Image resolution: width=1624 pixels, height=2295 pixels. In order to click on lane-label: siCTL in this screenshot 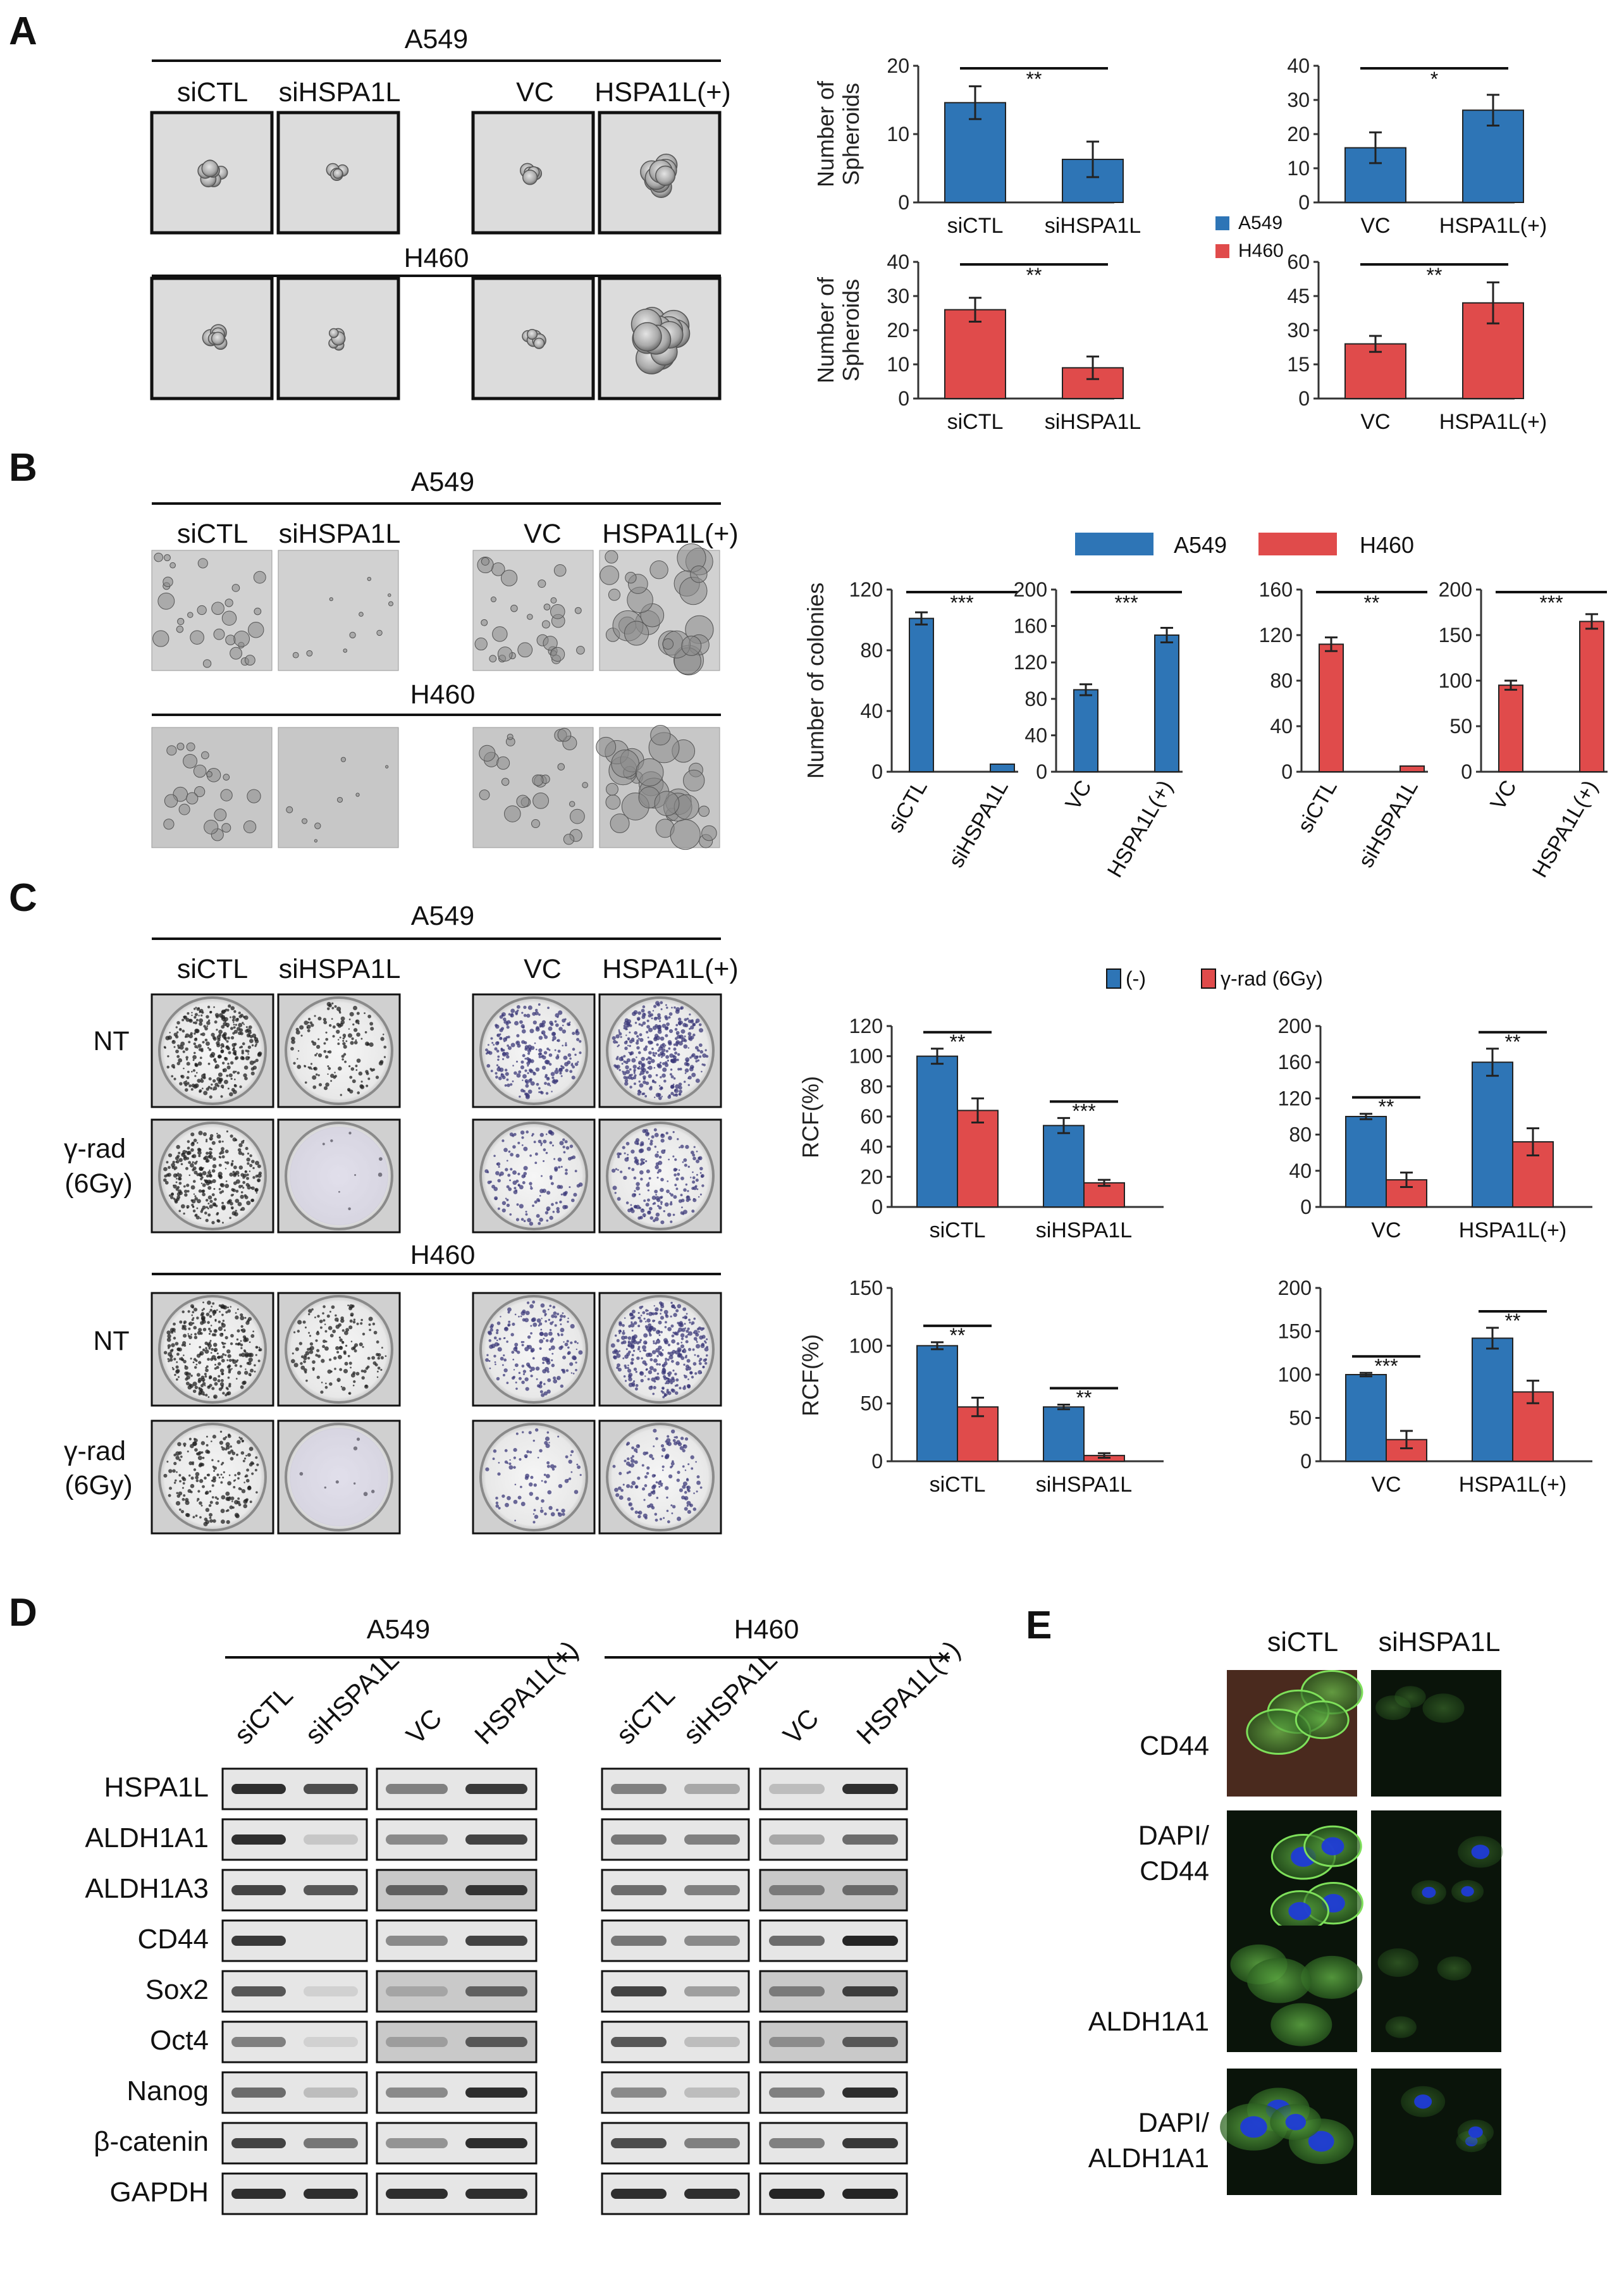, I will do `click(212, 92)`.